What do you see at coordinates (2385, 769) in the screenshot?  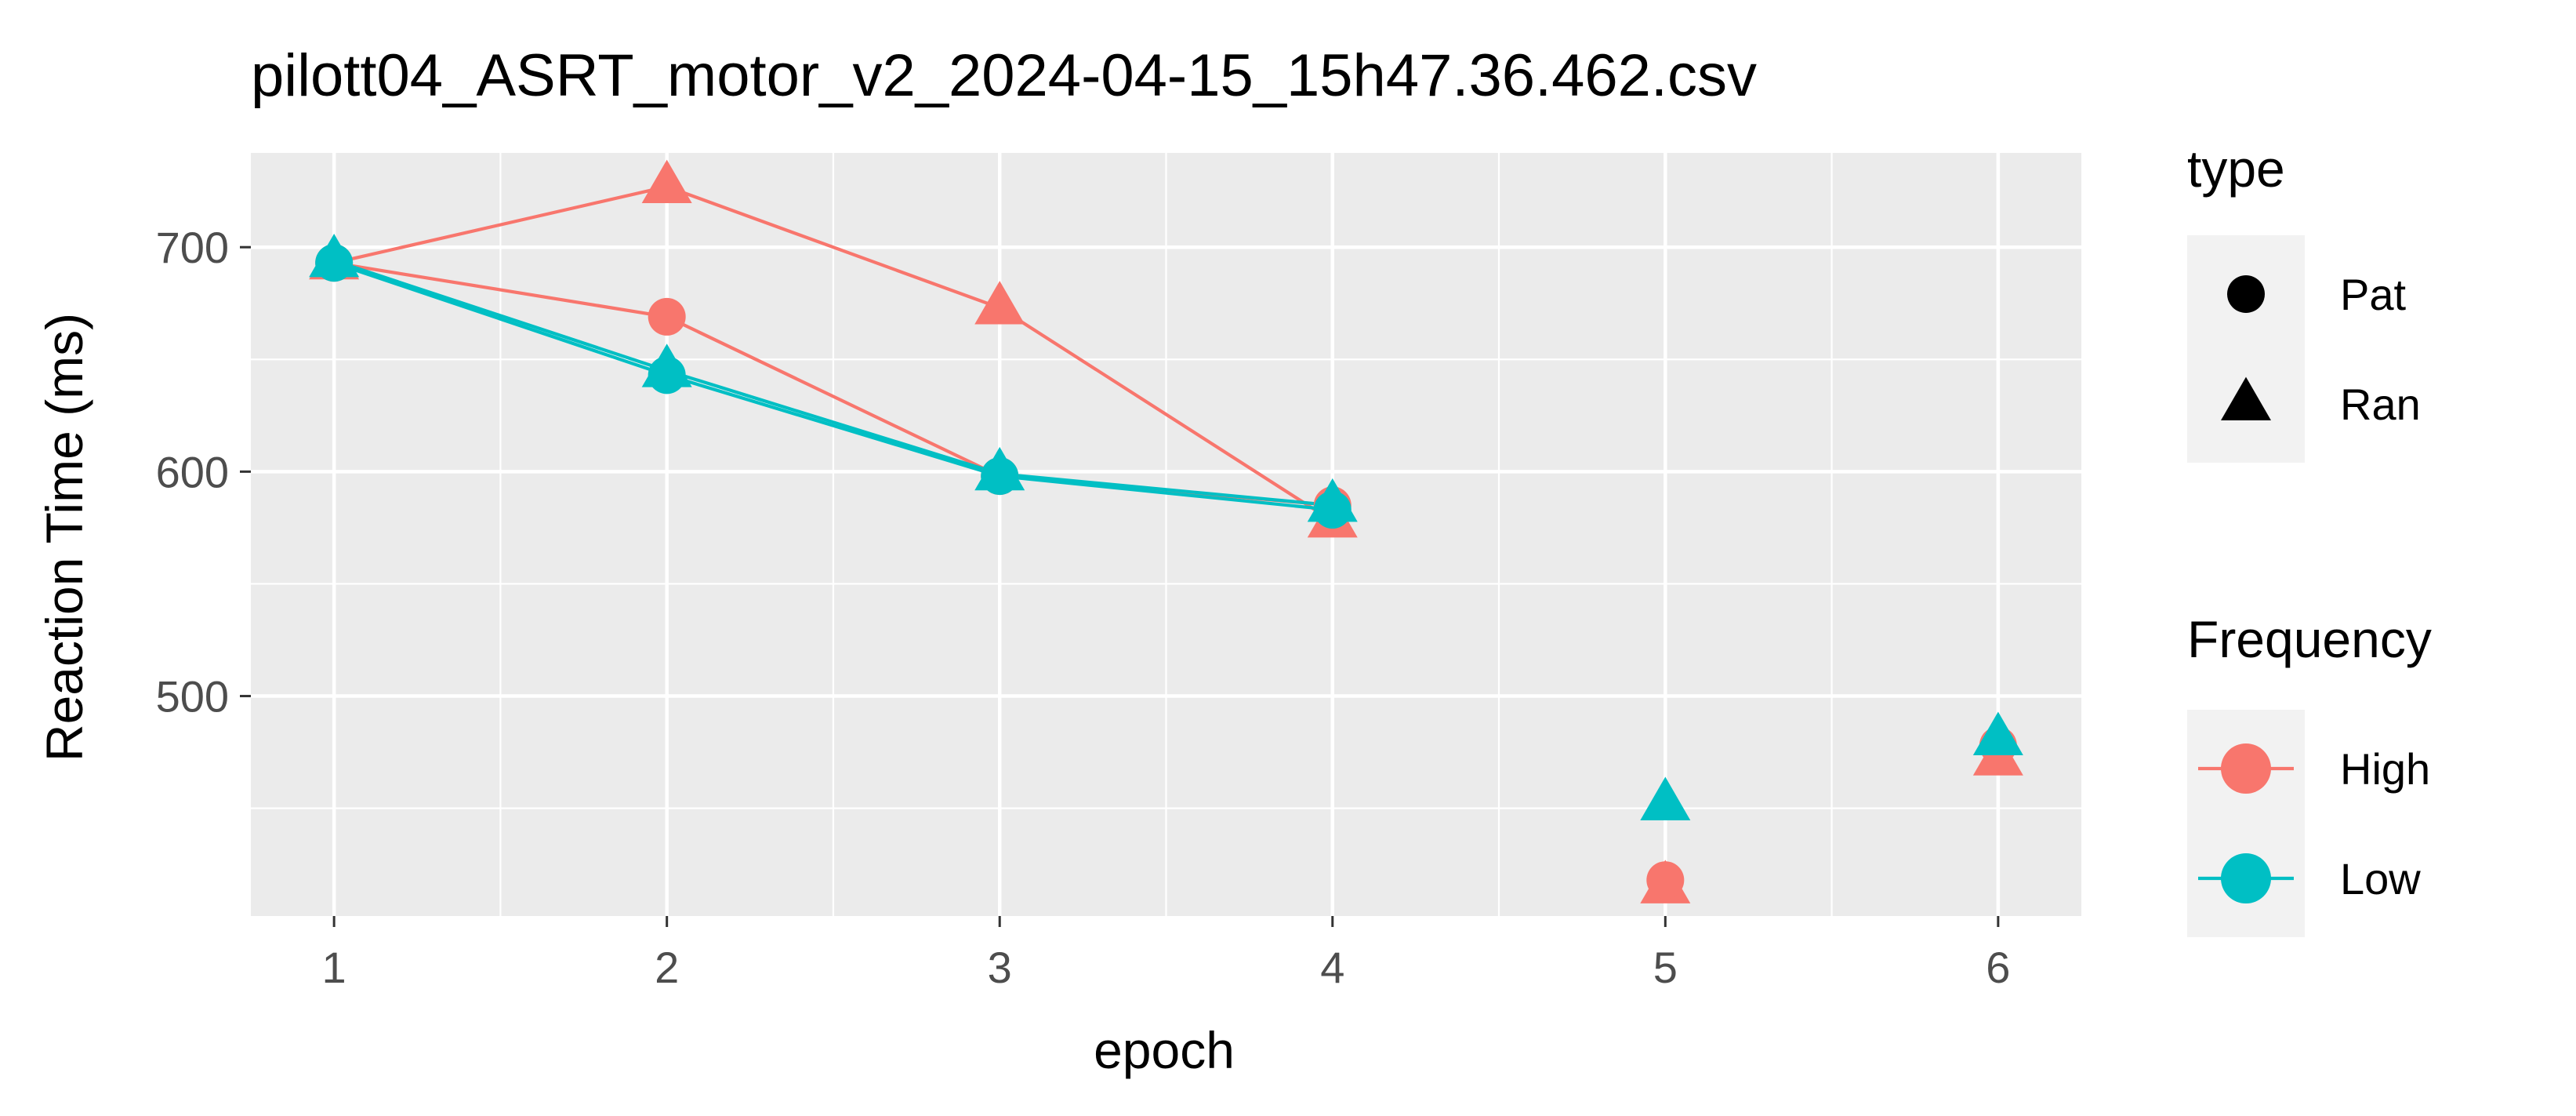 I see `legend-frequency-label: High` at bounding box center [2385, 769].